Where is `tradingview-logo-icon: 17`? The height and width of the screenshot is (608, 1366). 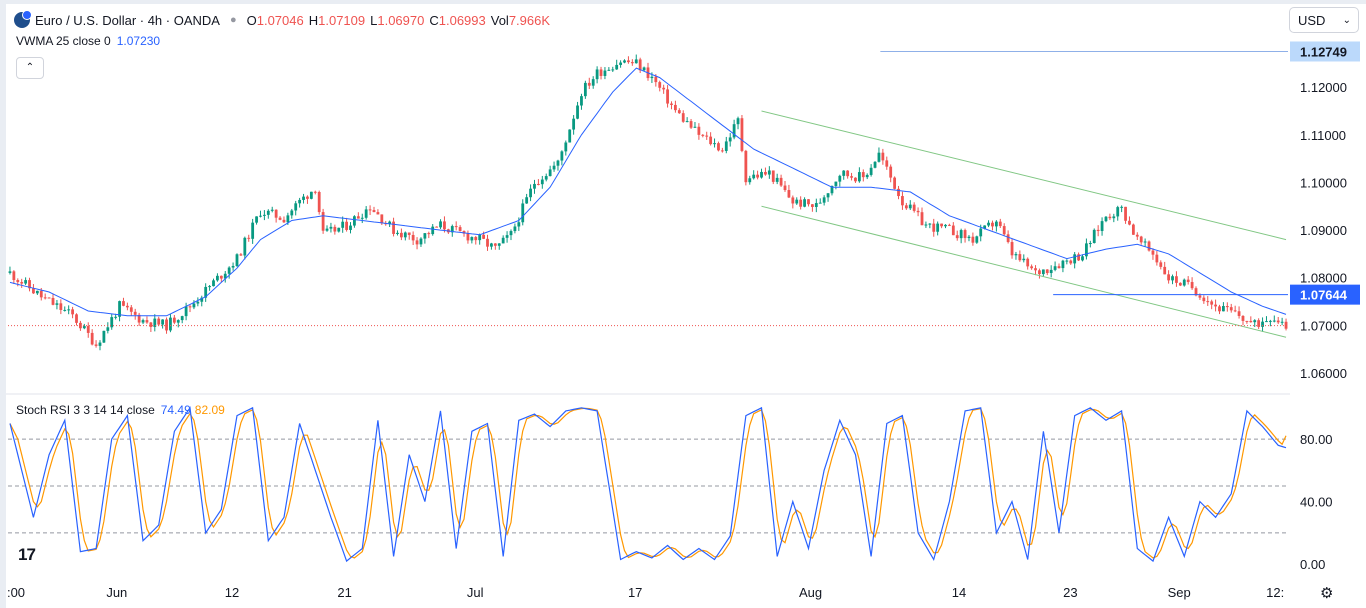 tradingview-logo-icon: 17 is located at coordinates (27, 554).